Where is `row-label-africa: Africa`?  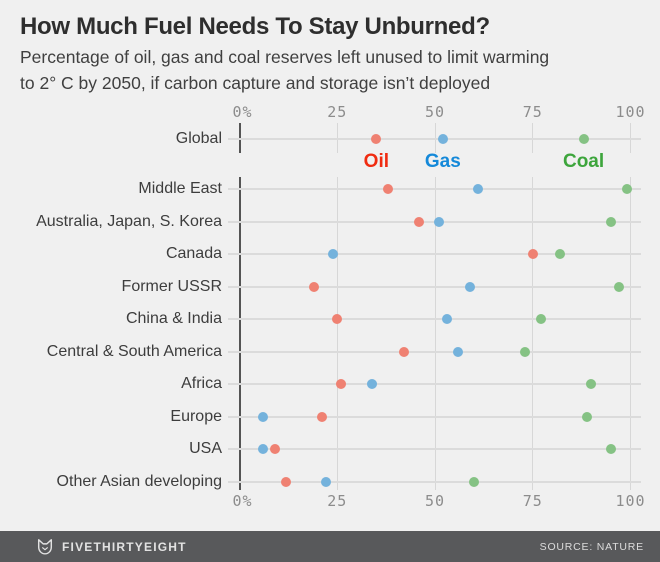 row-label-africa: Africa is located at coordinates (201, 383).